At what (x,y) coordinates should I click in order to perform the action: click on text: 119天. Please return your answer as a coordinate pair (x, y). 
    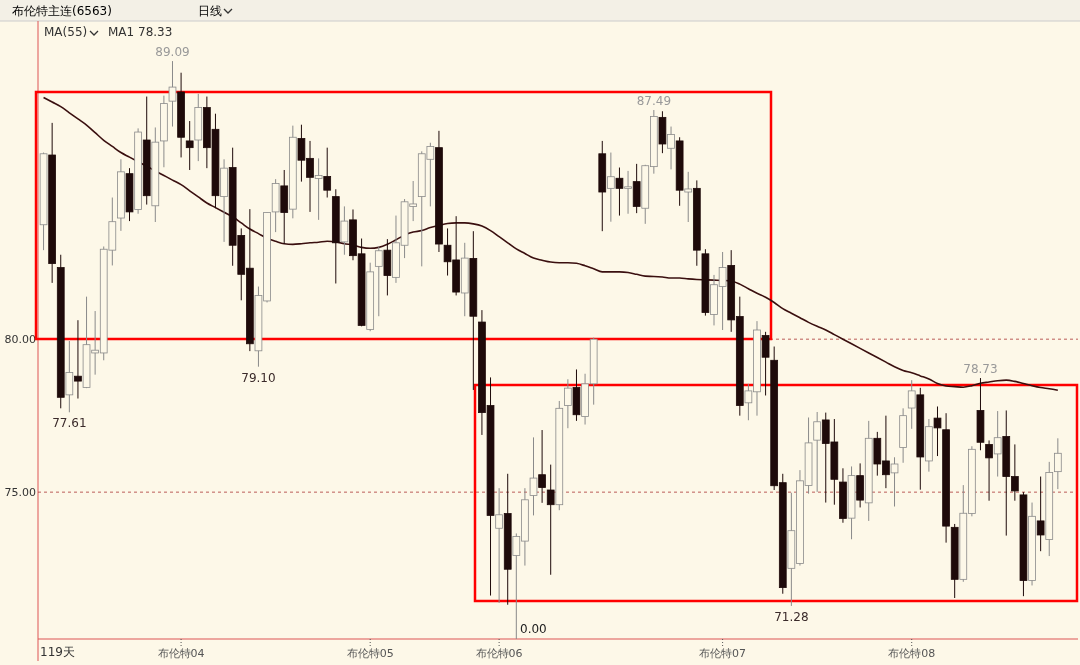
    Looking at the image, I should click on (57, 652).